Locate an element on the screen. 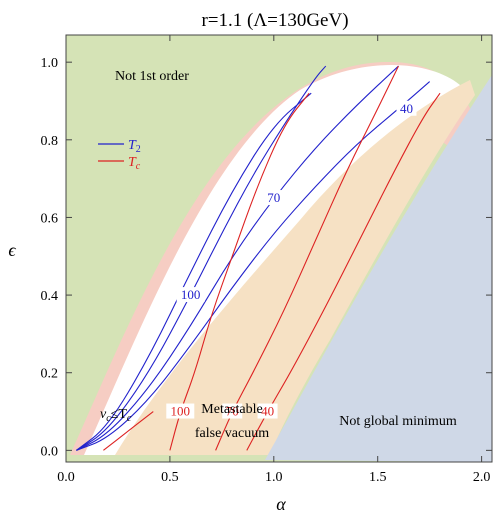 The image size is (500, 523). y-tick-label: 0.6 is located at coordinates (50, 218).